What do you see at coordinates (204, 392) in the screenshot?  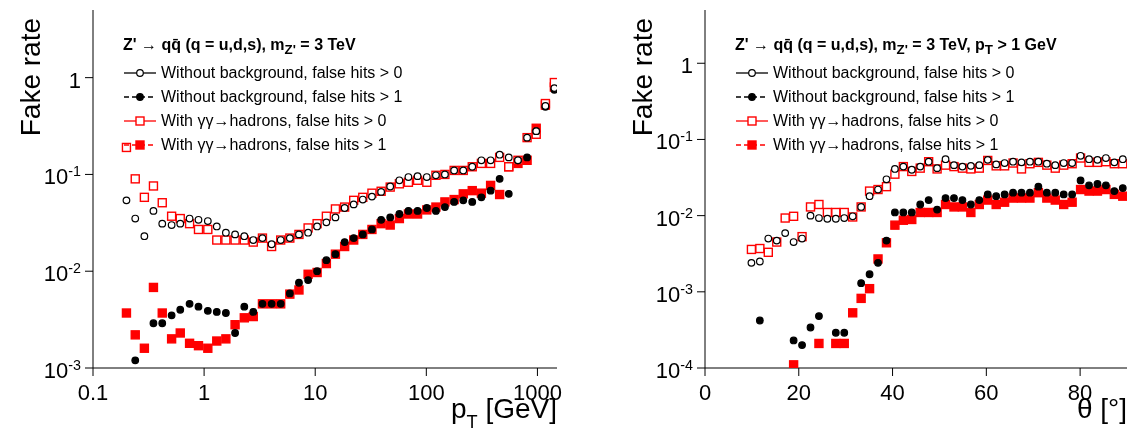 I see `x-tick-label: 1` at bounding box center [204, 392].